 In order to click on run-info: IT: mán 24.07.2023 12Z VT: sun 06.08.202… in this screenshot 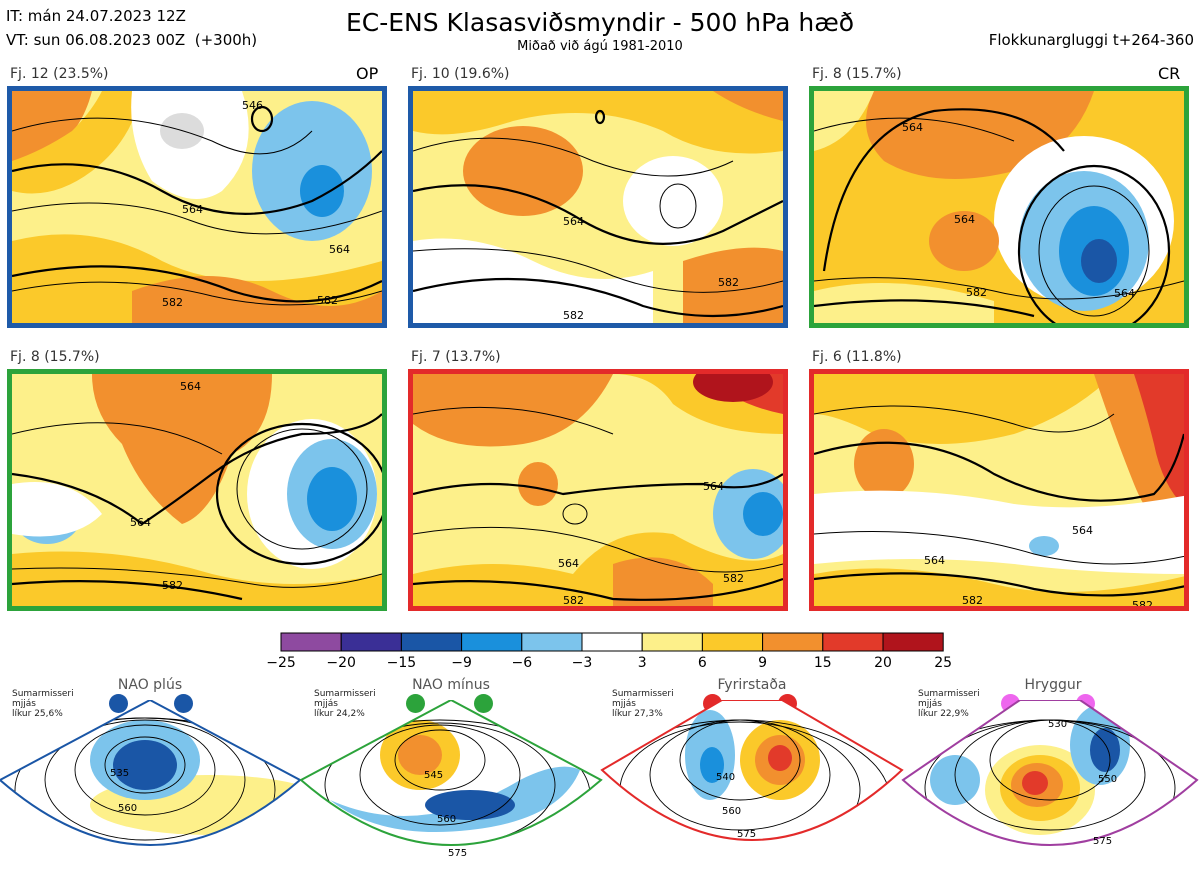, I will do `click(131, 28)`.